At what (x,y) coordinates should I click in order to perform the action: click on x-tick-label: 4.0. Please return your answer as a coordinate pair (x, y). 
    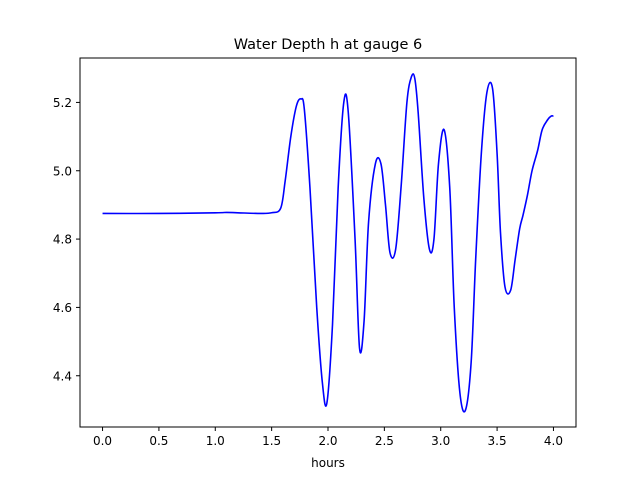
    Looking at the image, I should click on (553, 441).